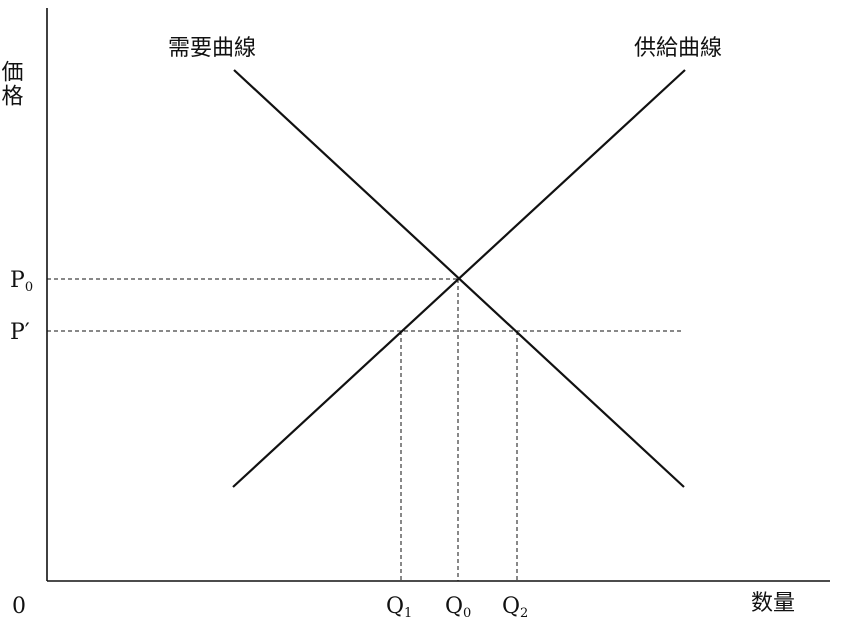  I want to click on quantity-label-q0: Q0, so click(458, 607).